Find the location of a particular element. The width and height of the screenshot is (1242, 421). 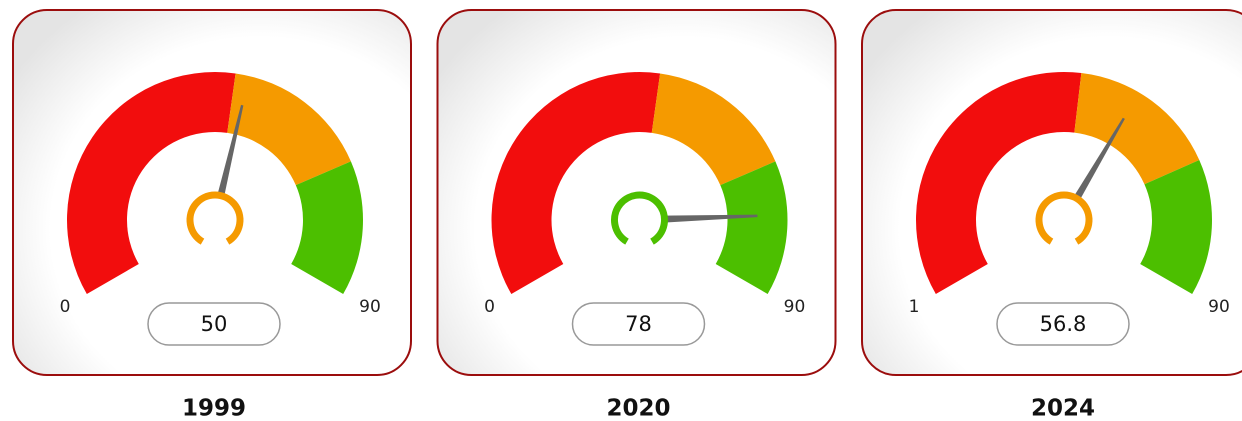

value-label: 56.8 is located at coordinates (1063, 324).